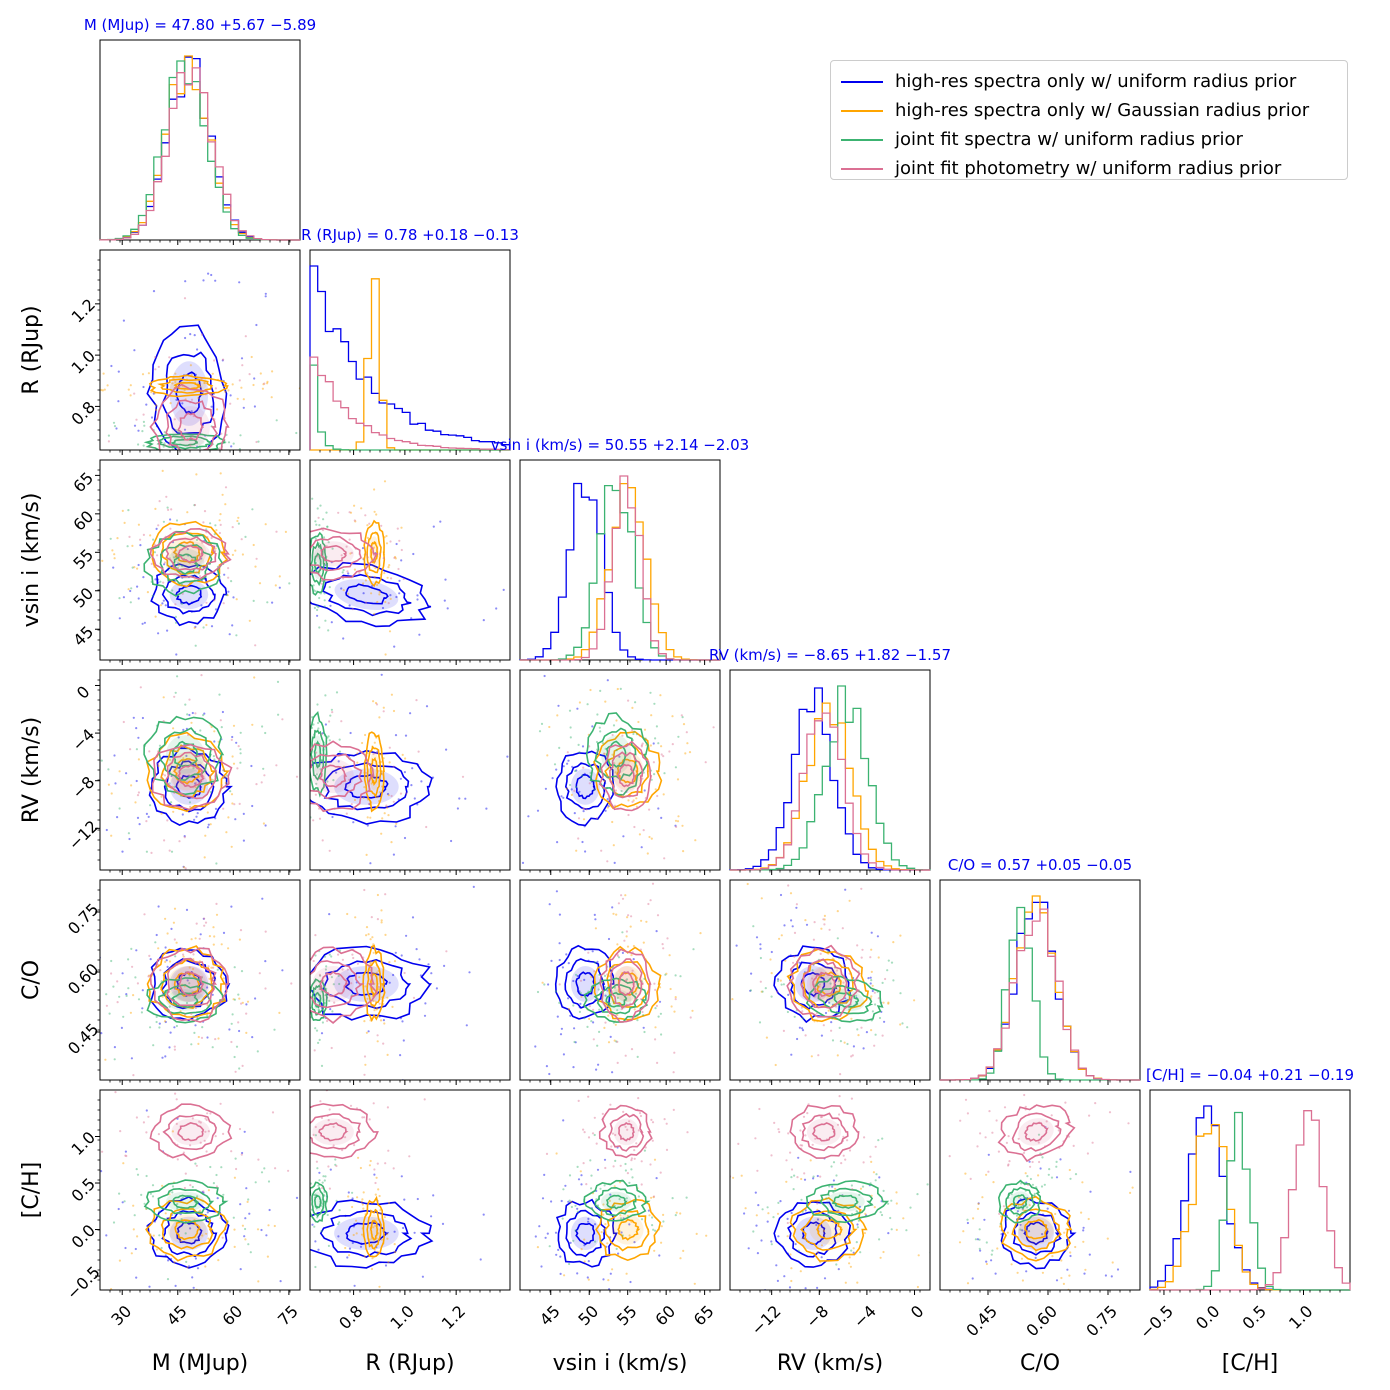 This screenshot has height=1390, width=1390. Describe the element at coordinates (620, 445) in the screenshot. I see `panel-title: vsin i (km/s) = 50.55 +2.14 −2.03` at that location.